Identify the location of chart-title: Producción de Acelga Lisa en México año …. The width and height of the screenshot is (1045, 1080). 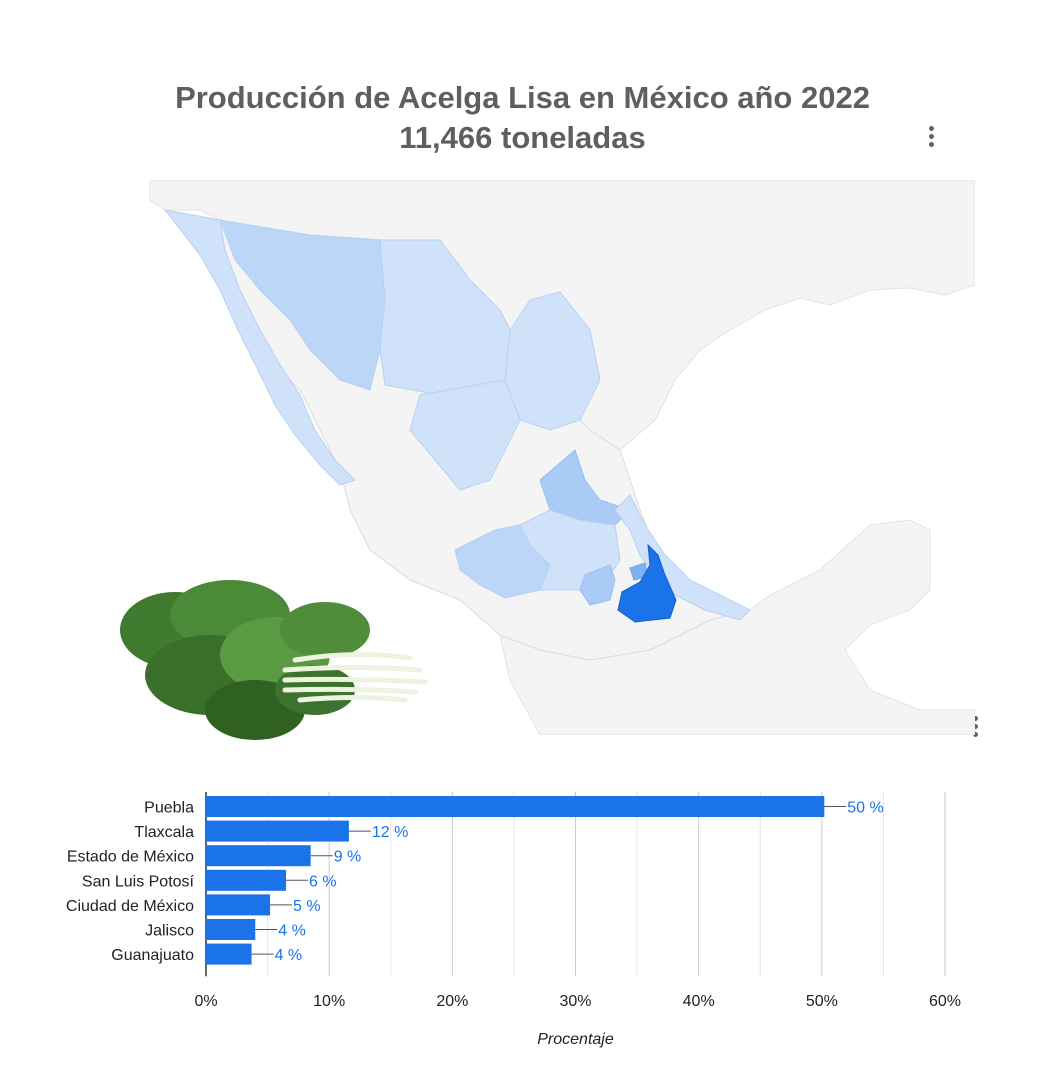
(522, 97).